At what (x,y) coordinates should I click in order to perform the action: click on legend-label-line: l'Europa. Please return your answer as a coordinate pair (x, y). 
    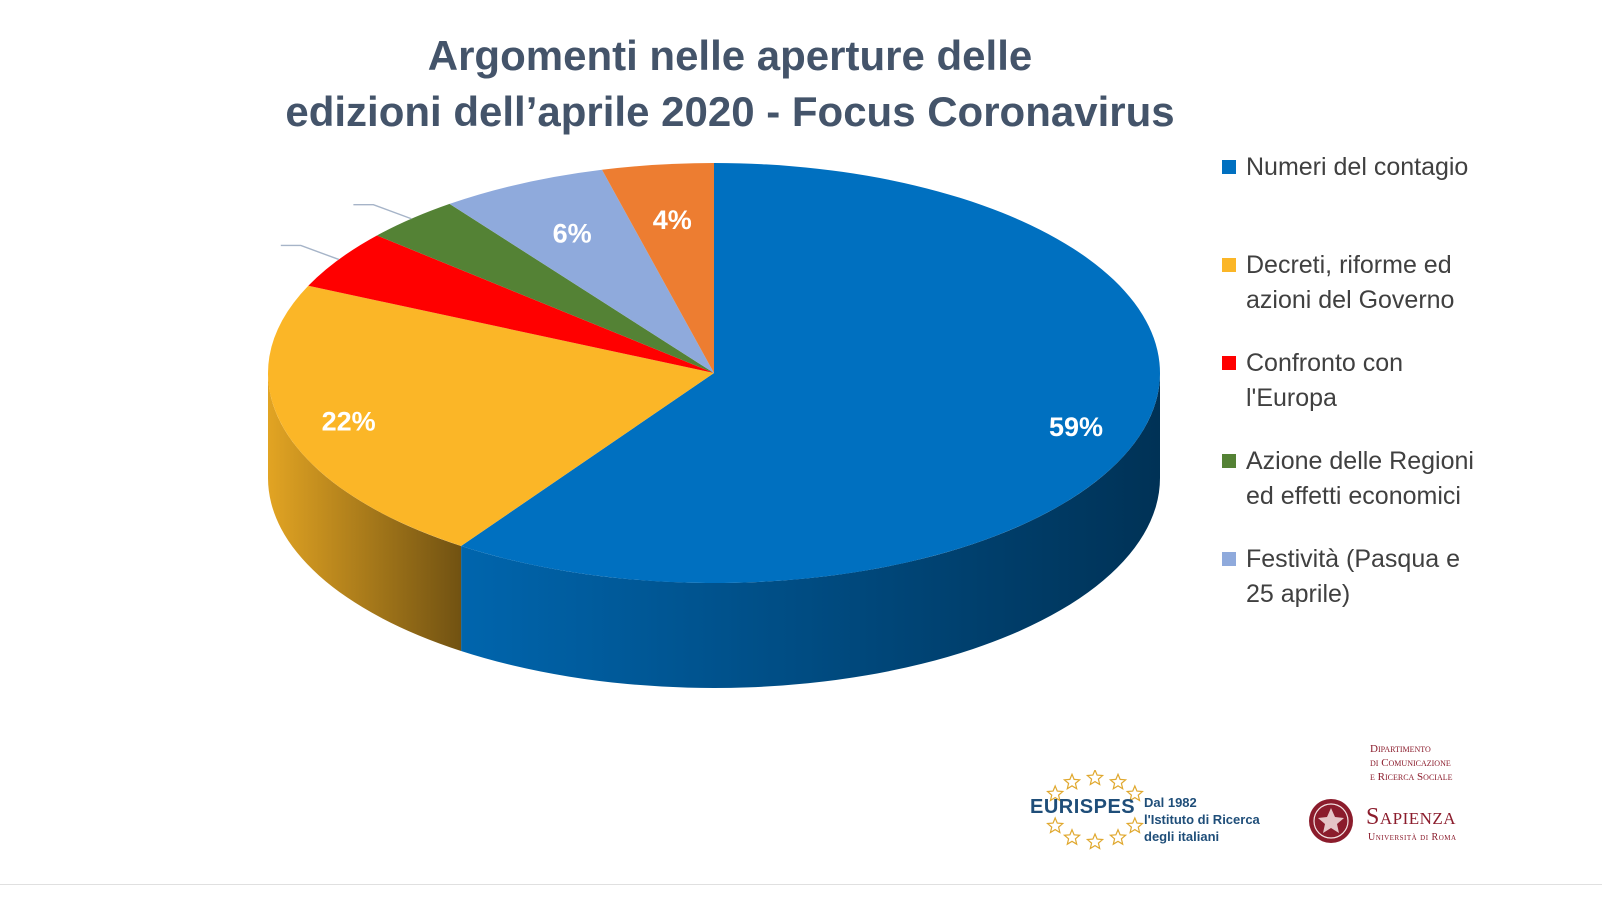
    Looking at the image, I should click on (1291, 398).